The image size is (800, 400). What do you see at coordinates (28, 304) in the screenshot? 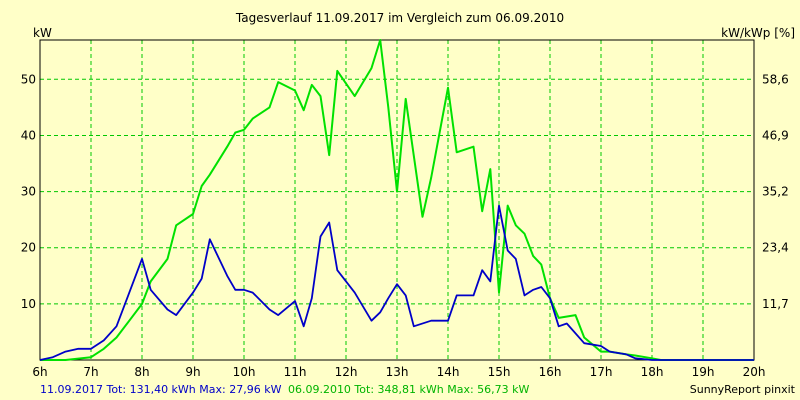
I see `y-tick-label-left: 10` at bounding box center [28, 304].